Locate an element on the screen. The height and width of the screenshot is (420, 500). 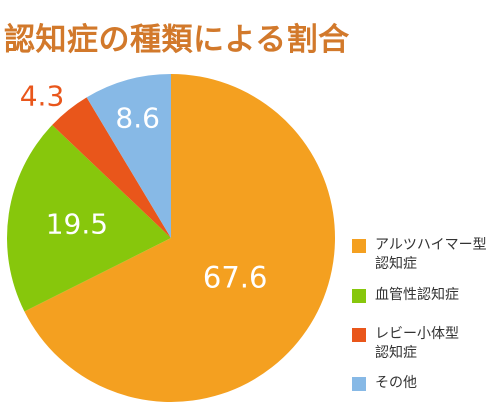
chart-title: 認知症の種類による割合 is located at coordinates (177, 40).